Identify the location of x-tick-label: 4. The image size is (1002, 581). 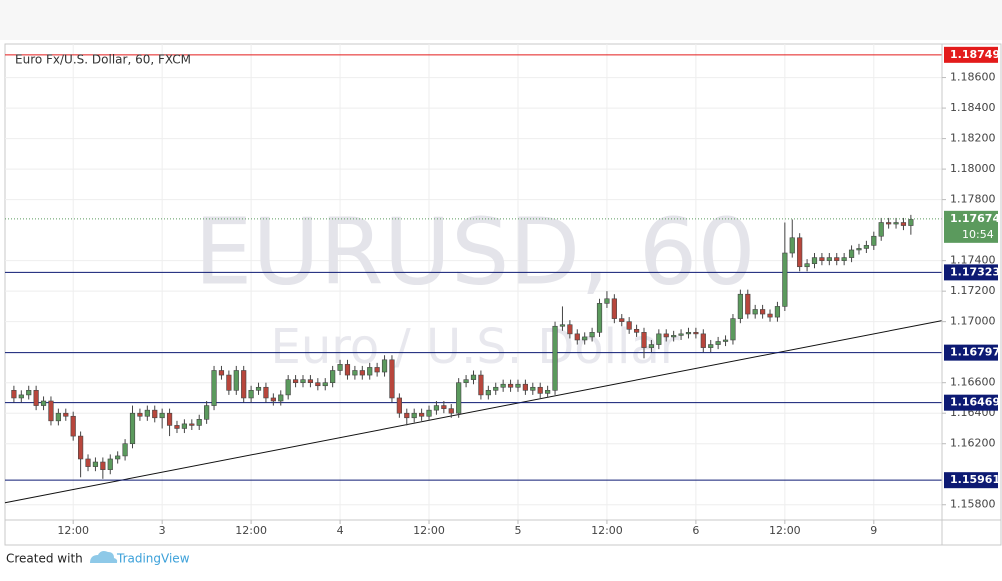
(340, 530).